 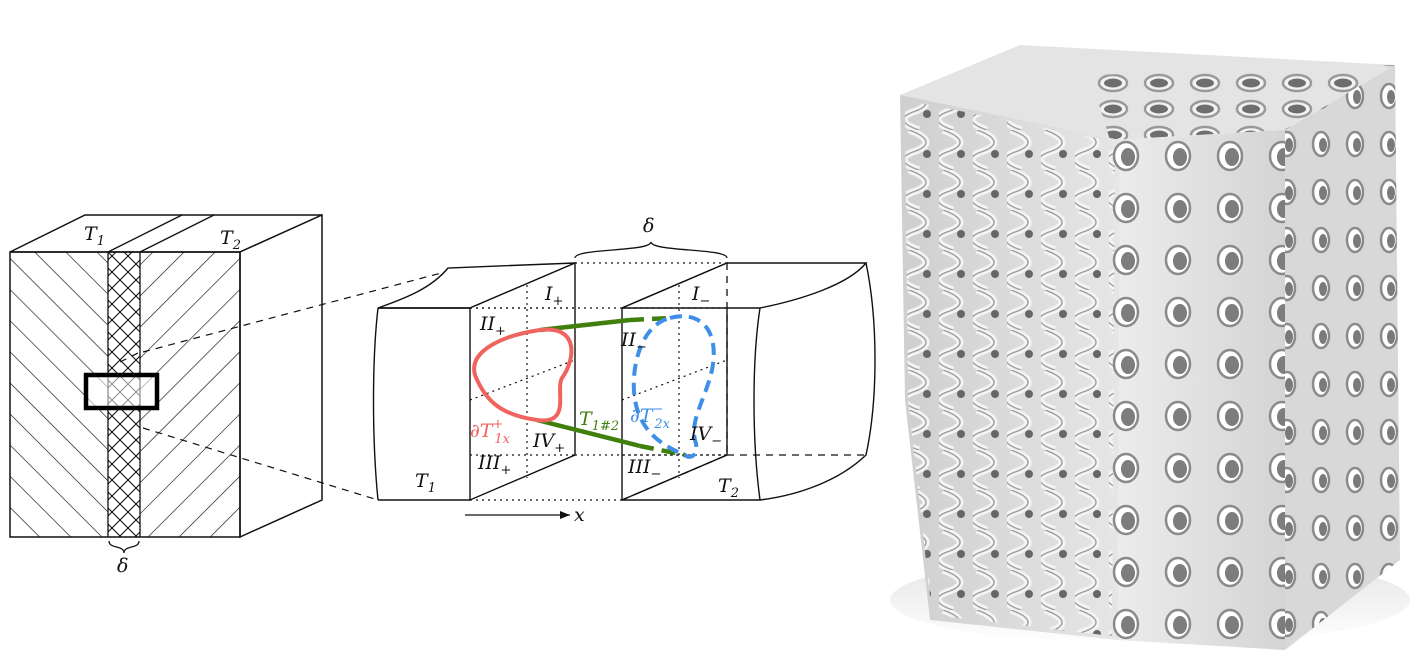 What do you see at coordinates (177, 233) in the screenshot?
I see `left-block-top-divider-b` at bounding box center [177, 233].